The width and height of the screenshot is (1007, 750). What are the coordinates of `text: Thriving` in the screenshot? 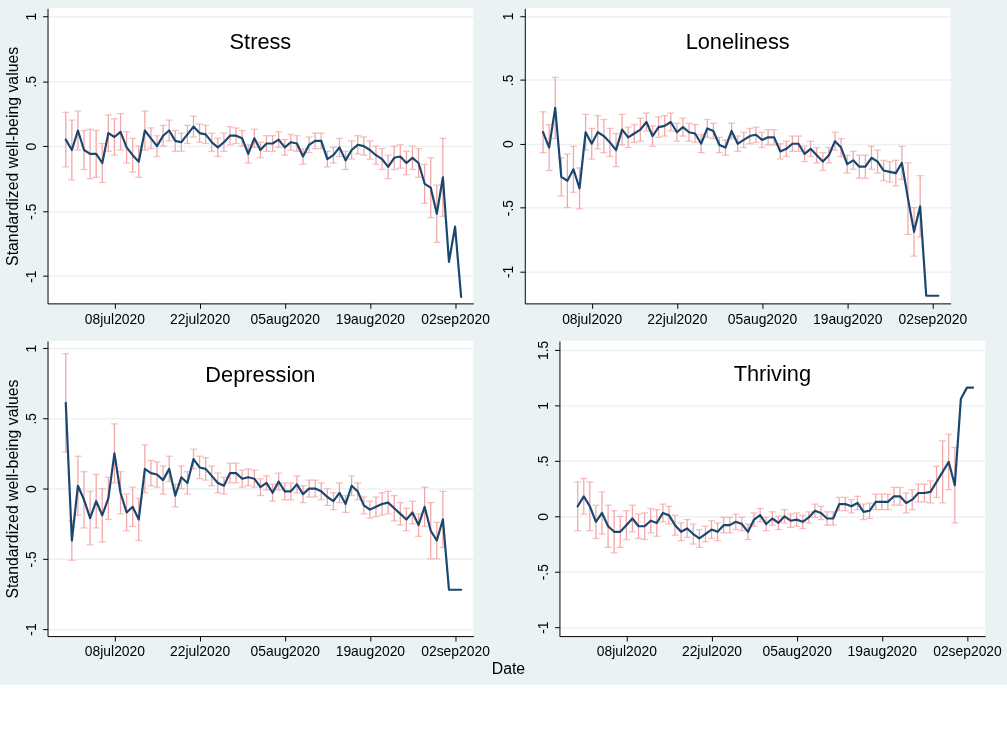 It's located at (772, 373).